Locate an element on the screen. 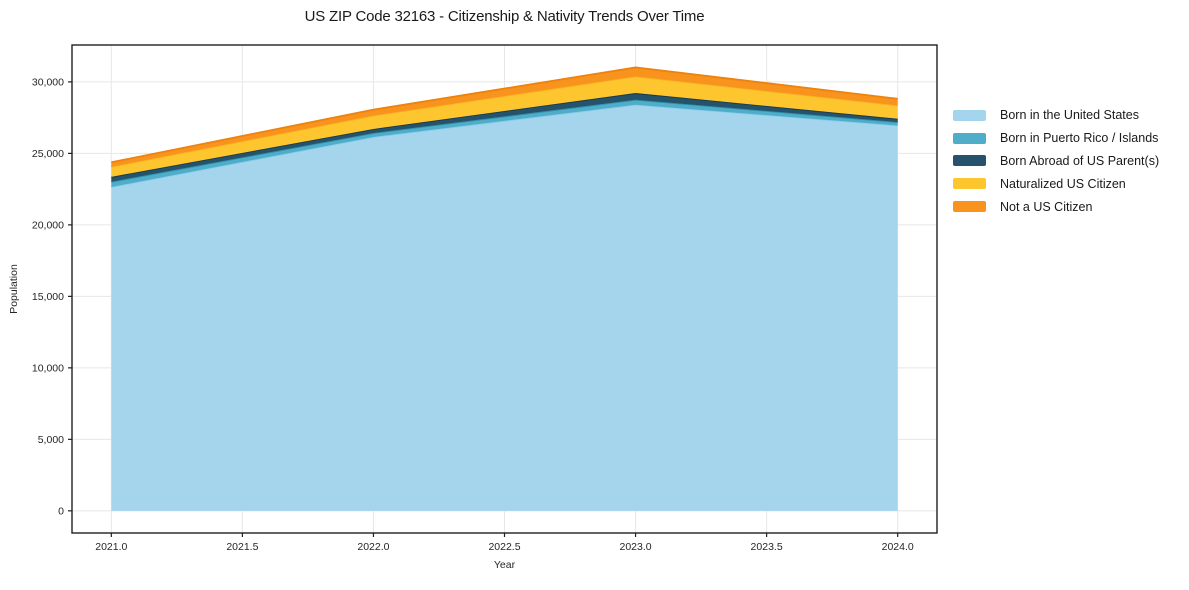 Image resolution: width=1189 pixels, height=590 pixels. x-tick-label: 2023.5 is located at coordinates (767, 547).